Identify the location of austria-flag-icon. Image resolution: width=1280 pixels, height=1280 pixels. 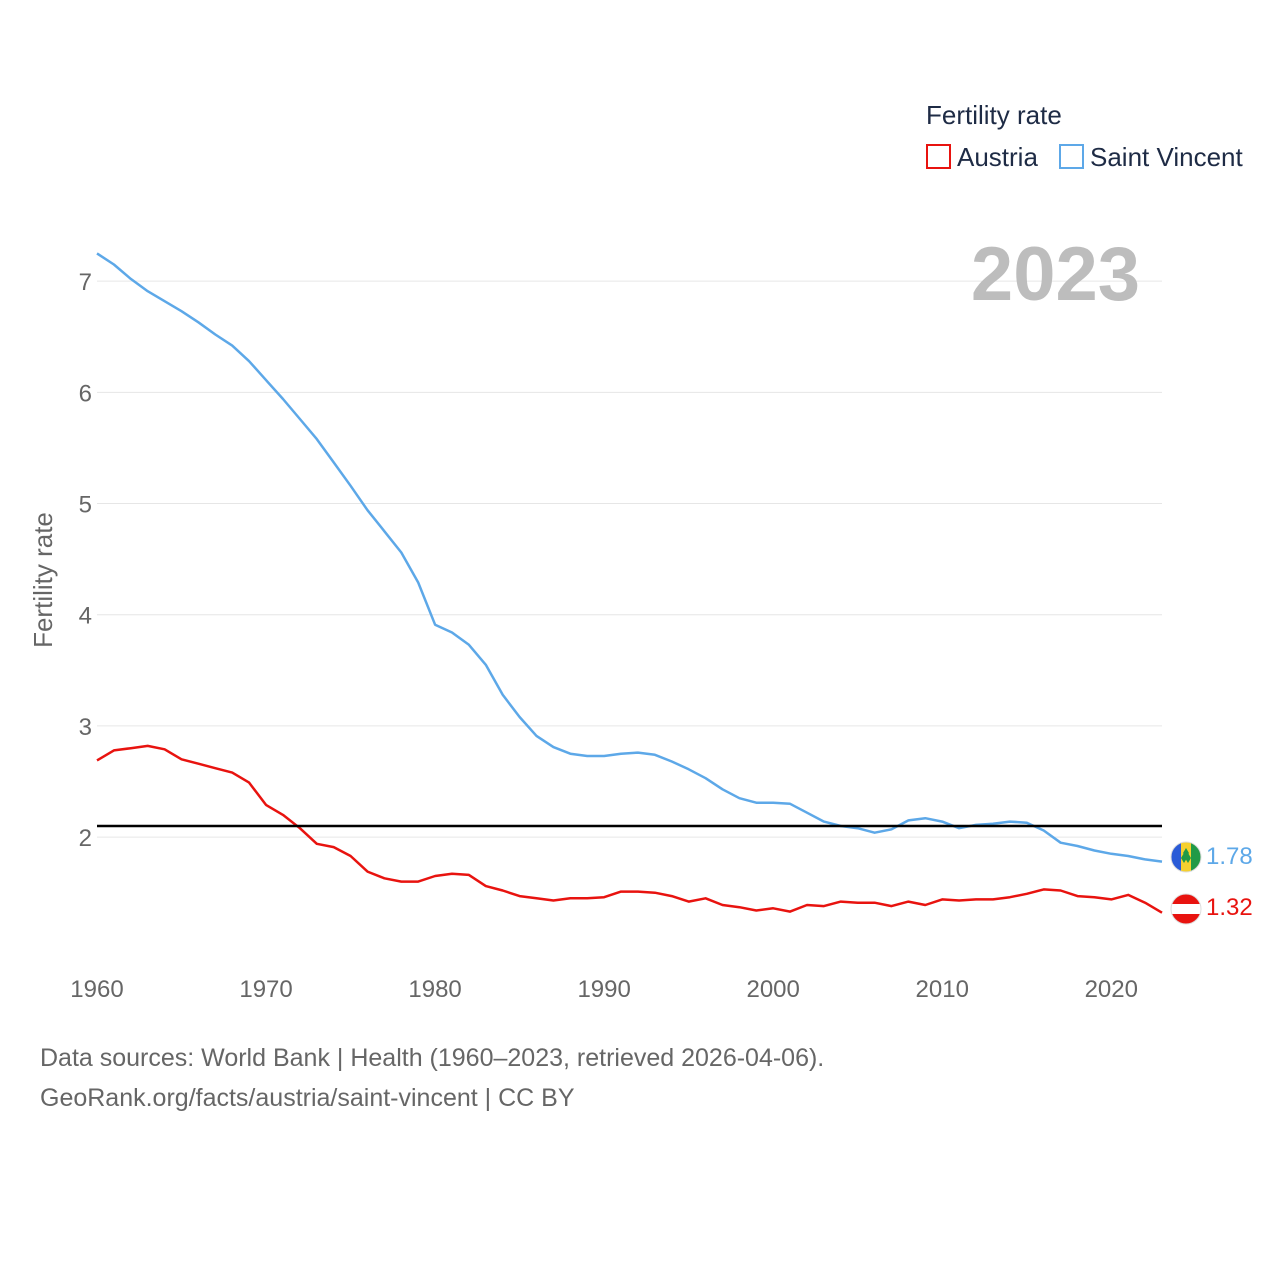
(1186, 909).